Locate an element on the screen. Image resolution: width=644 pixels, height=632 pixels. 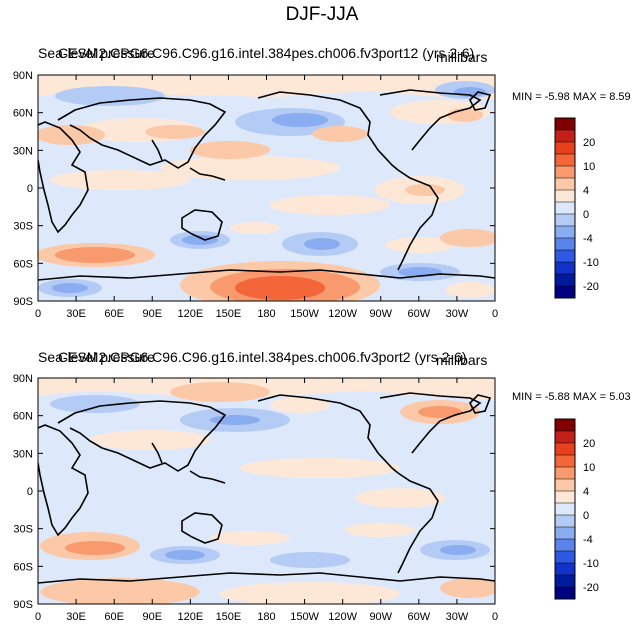
colorbar2-frame is located at coordinates (565, 509).